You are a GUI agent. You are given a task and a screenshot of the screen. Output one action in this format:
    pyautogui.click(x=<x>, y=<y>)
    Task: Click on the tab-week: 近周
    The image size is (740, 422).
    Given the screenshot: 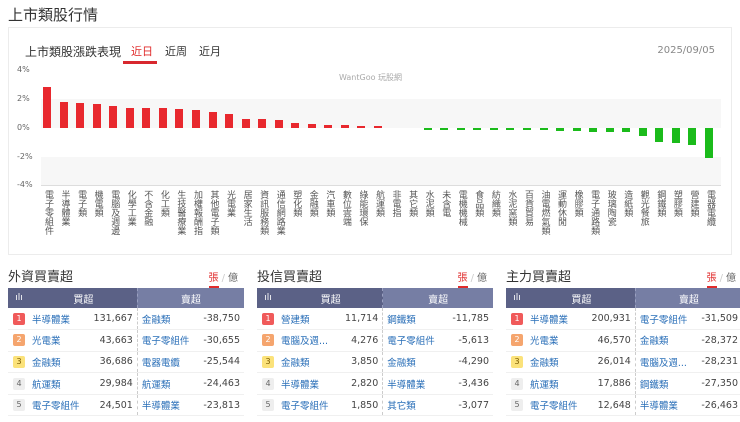 What is the action you would take?
    pyautogui.click(x=176, y=51)
    